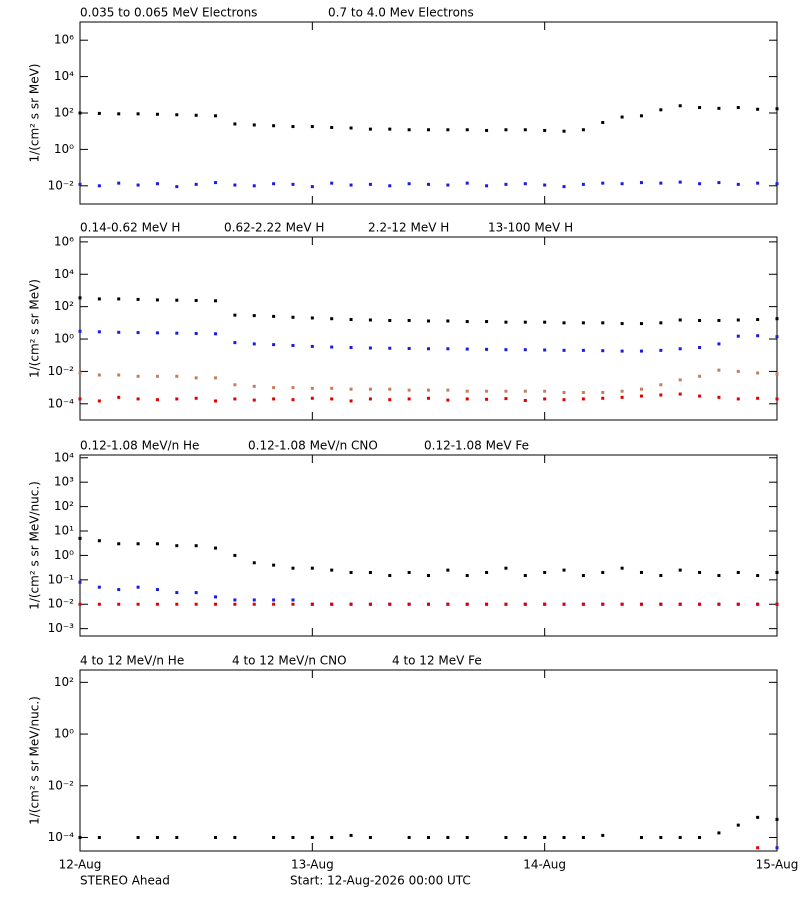 Image resolution: width=800 pixels, height=900 pixels. What do you see at coordinates (312, 865) in the screenshot?
I see `x-tick-label: 13-Aug` at bounding box center [312, 865].